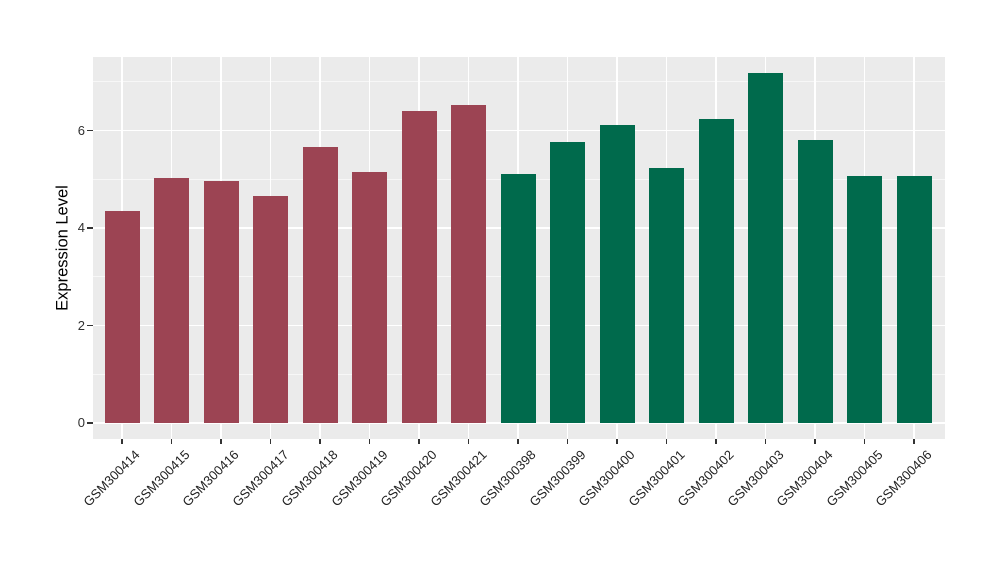 Image resolution: width=1000 pixels, height=580 pixels. Describe the element at coordinates (369, 297) in the screenshot. I see `bar-GSM300419` at that location.